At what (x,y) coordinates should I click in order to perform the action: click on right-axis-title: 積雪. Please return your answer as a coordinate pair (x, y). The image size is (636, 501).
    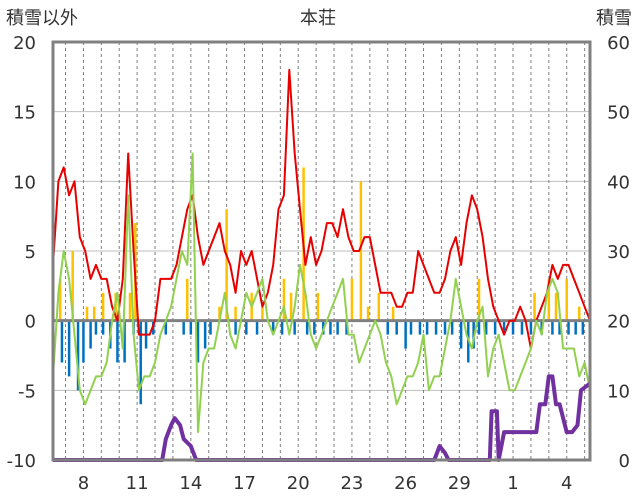
    Looking at the image, I should click on (614, 18).